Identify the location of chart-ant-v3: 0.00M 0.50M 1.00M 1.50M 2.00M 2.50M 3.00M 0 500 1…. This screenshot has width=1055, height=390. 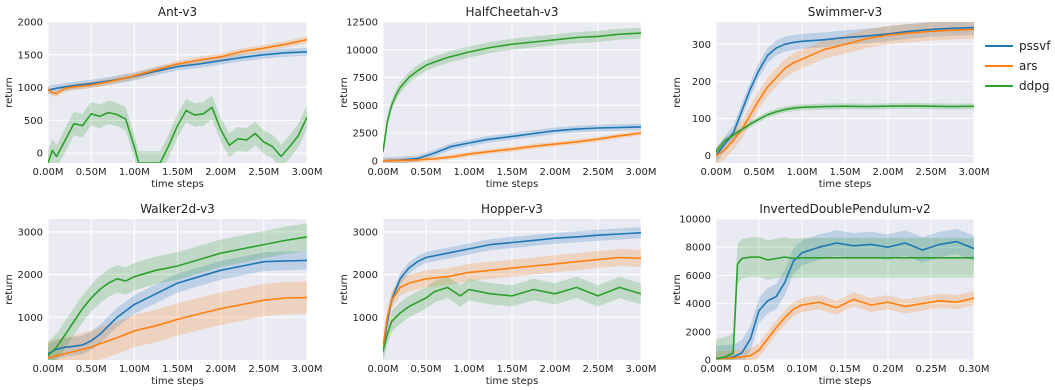
(163, 97).